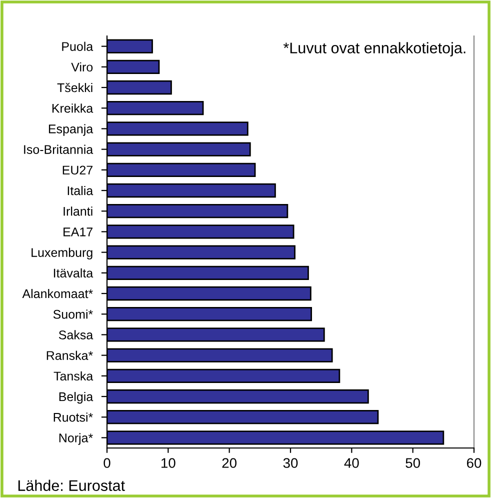 The height and width of the screenshot is (498, 491). What do you see at coordinates (76, 398) in the screenshot?
I see `y-tick-label: Belgia` at bounding box center [76, 398].